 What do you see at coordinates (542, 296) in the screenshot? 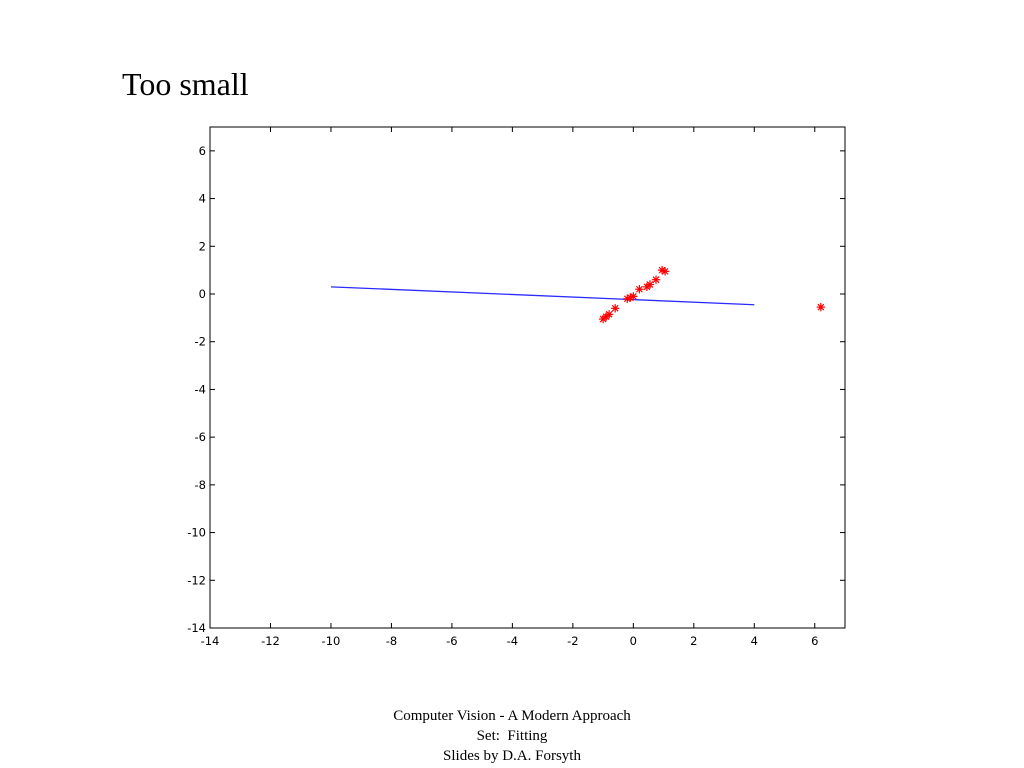
I see `fit-line` at bounding box center [542, 296].